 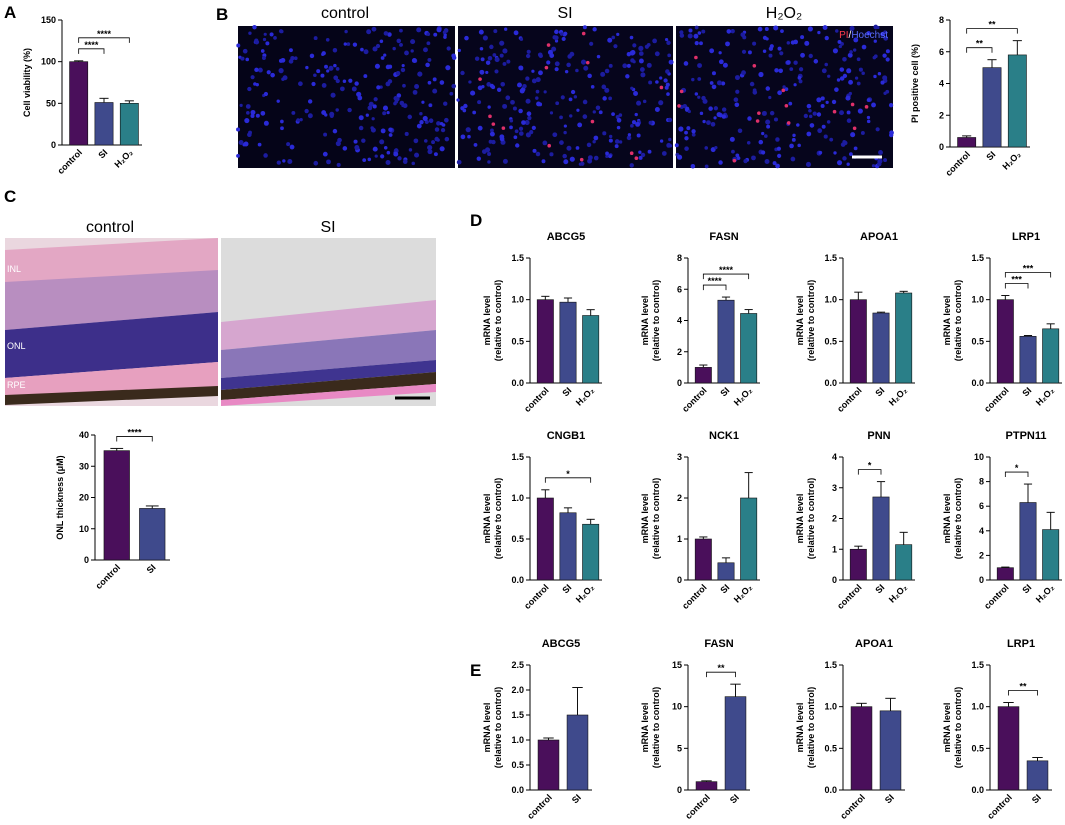 What do you see at coordinates (346, 97) in the screenshot?
I see `image-control` at bounding box center [346, 97].